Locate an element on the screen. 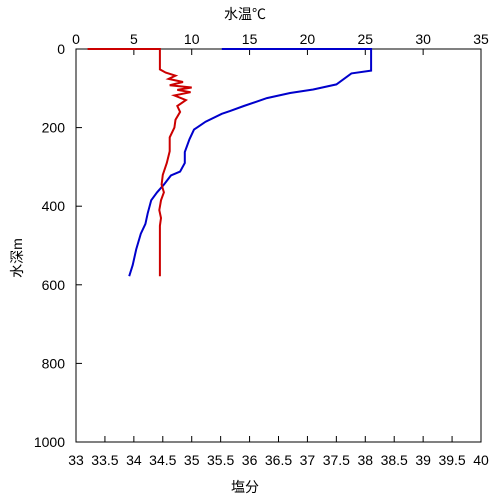 This screenshot has height=500, width=500. bottom-axis-title: 塩分 is located at coordinates (245, 487).